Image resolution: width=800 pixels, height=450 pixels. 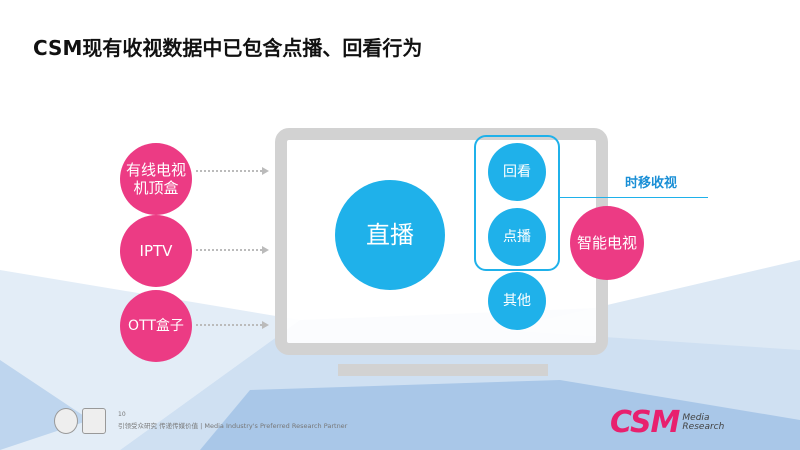 What do you see at coordinates (390, 235) in the screenshot?
I see `live-circle: 直播` at bounding box center [390, 235].